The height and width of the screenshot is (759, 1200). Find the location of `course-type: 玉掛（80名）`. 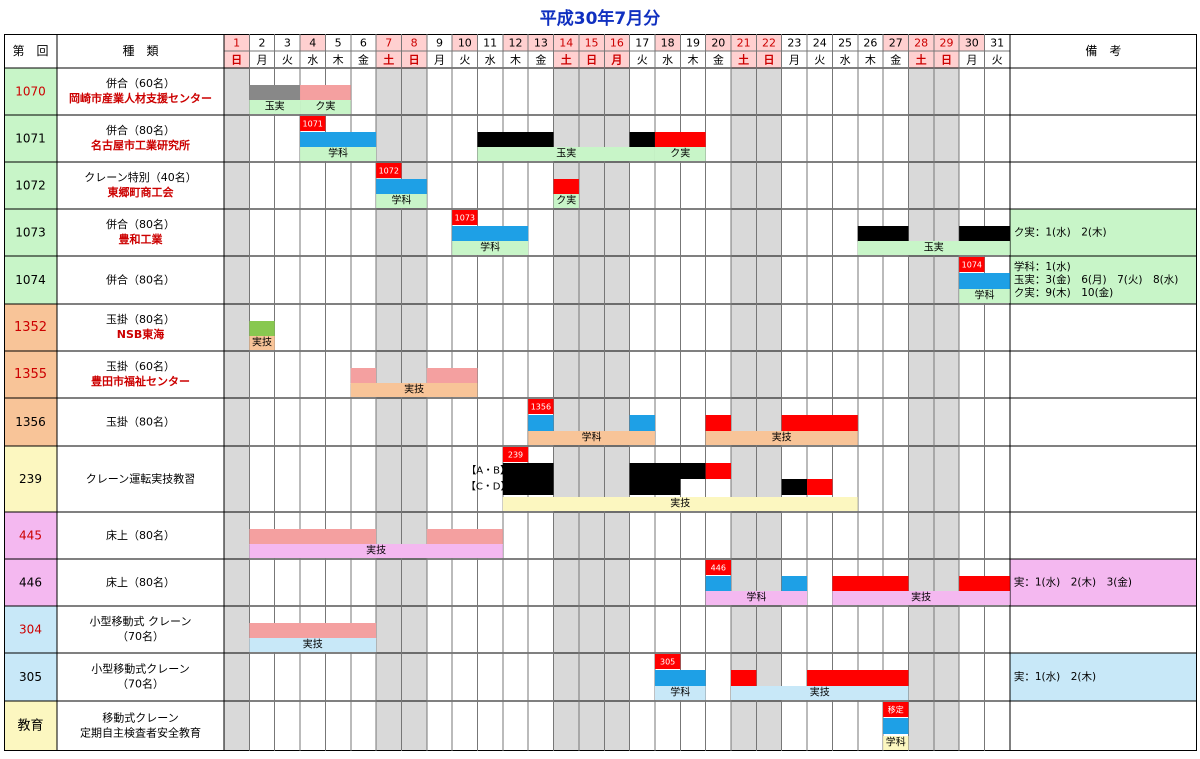

course-type: 玉掛（80名） is located at coordinates (140, 422).